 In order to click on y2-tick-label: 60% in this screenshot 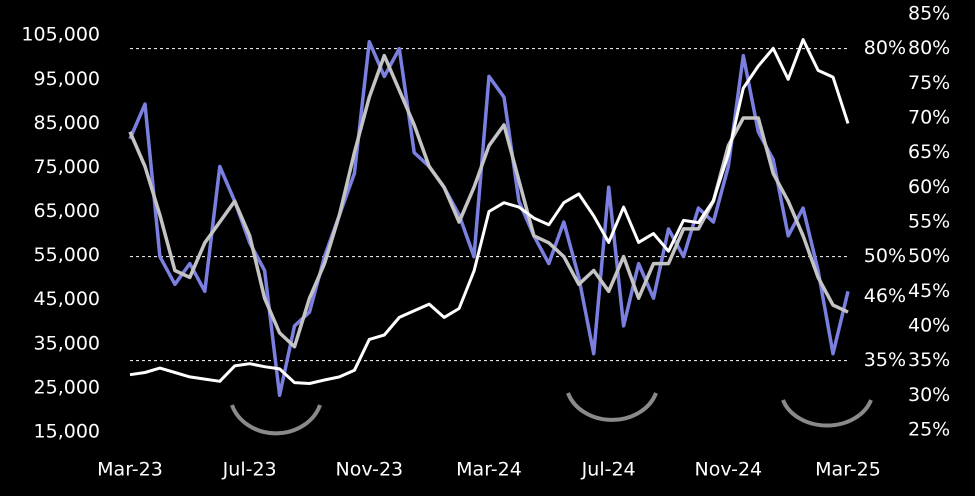, I will do `click(929, 187)`.